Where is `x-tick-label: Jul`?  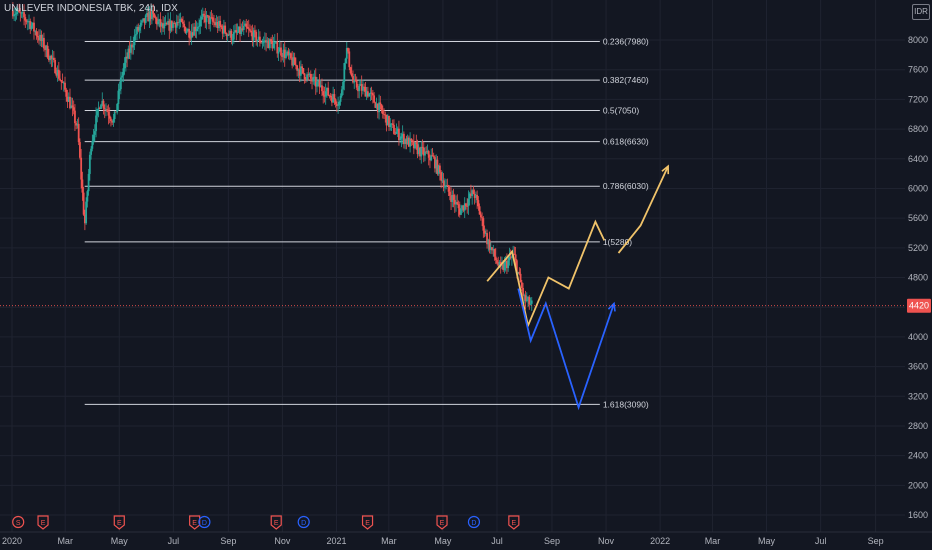
x-tick-label: Jul is located at coordinates (497, 541).